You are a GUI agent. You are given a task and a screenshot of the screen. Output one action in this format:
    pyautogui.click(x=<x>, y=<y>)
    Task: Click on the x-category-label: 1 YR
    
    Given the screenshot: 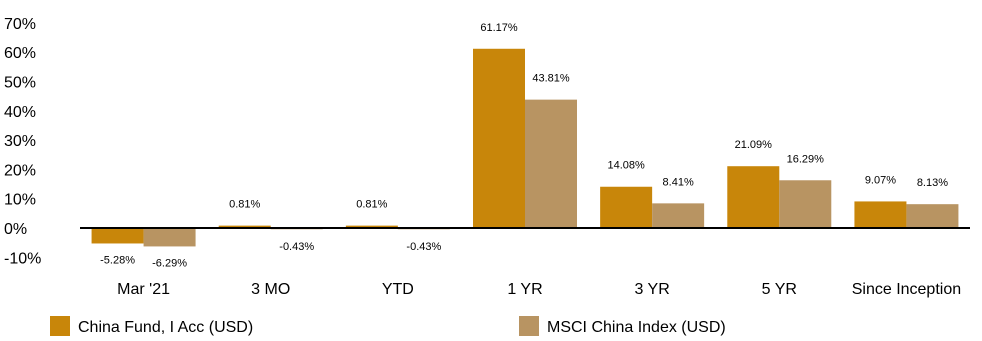 What is the action you would take?
    pyautogui.click(x=524, y=289)
    